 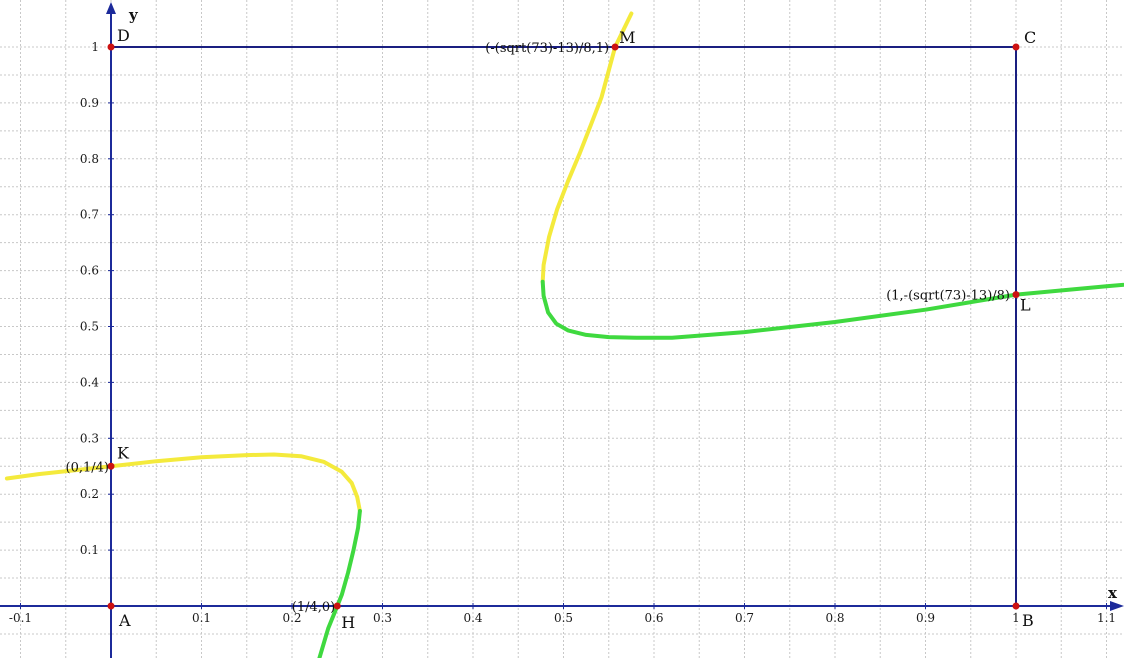 I want to click on point-label-d: D, so click(x=123, y=35).